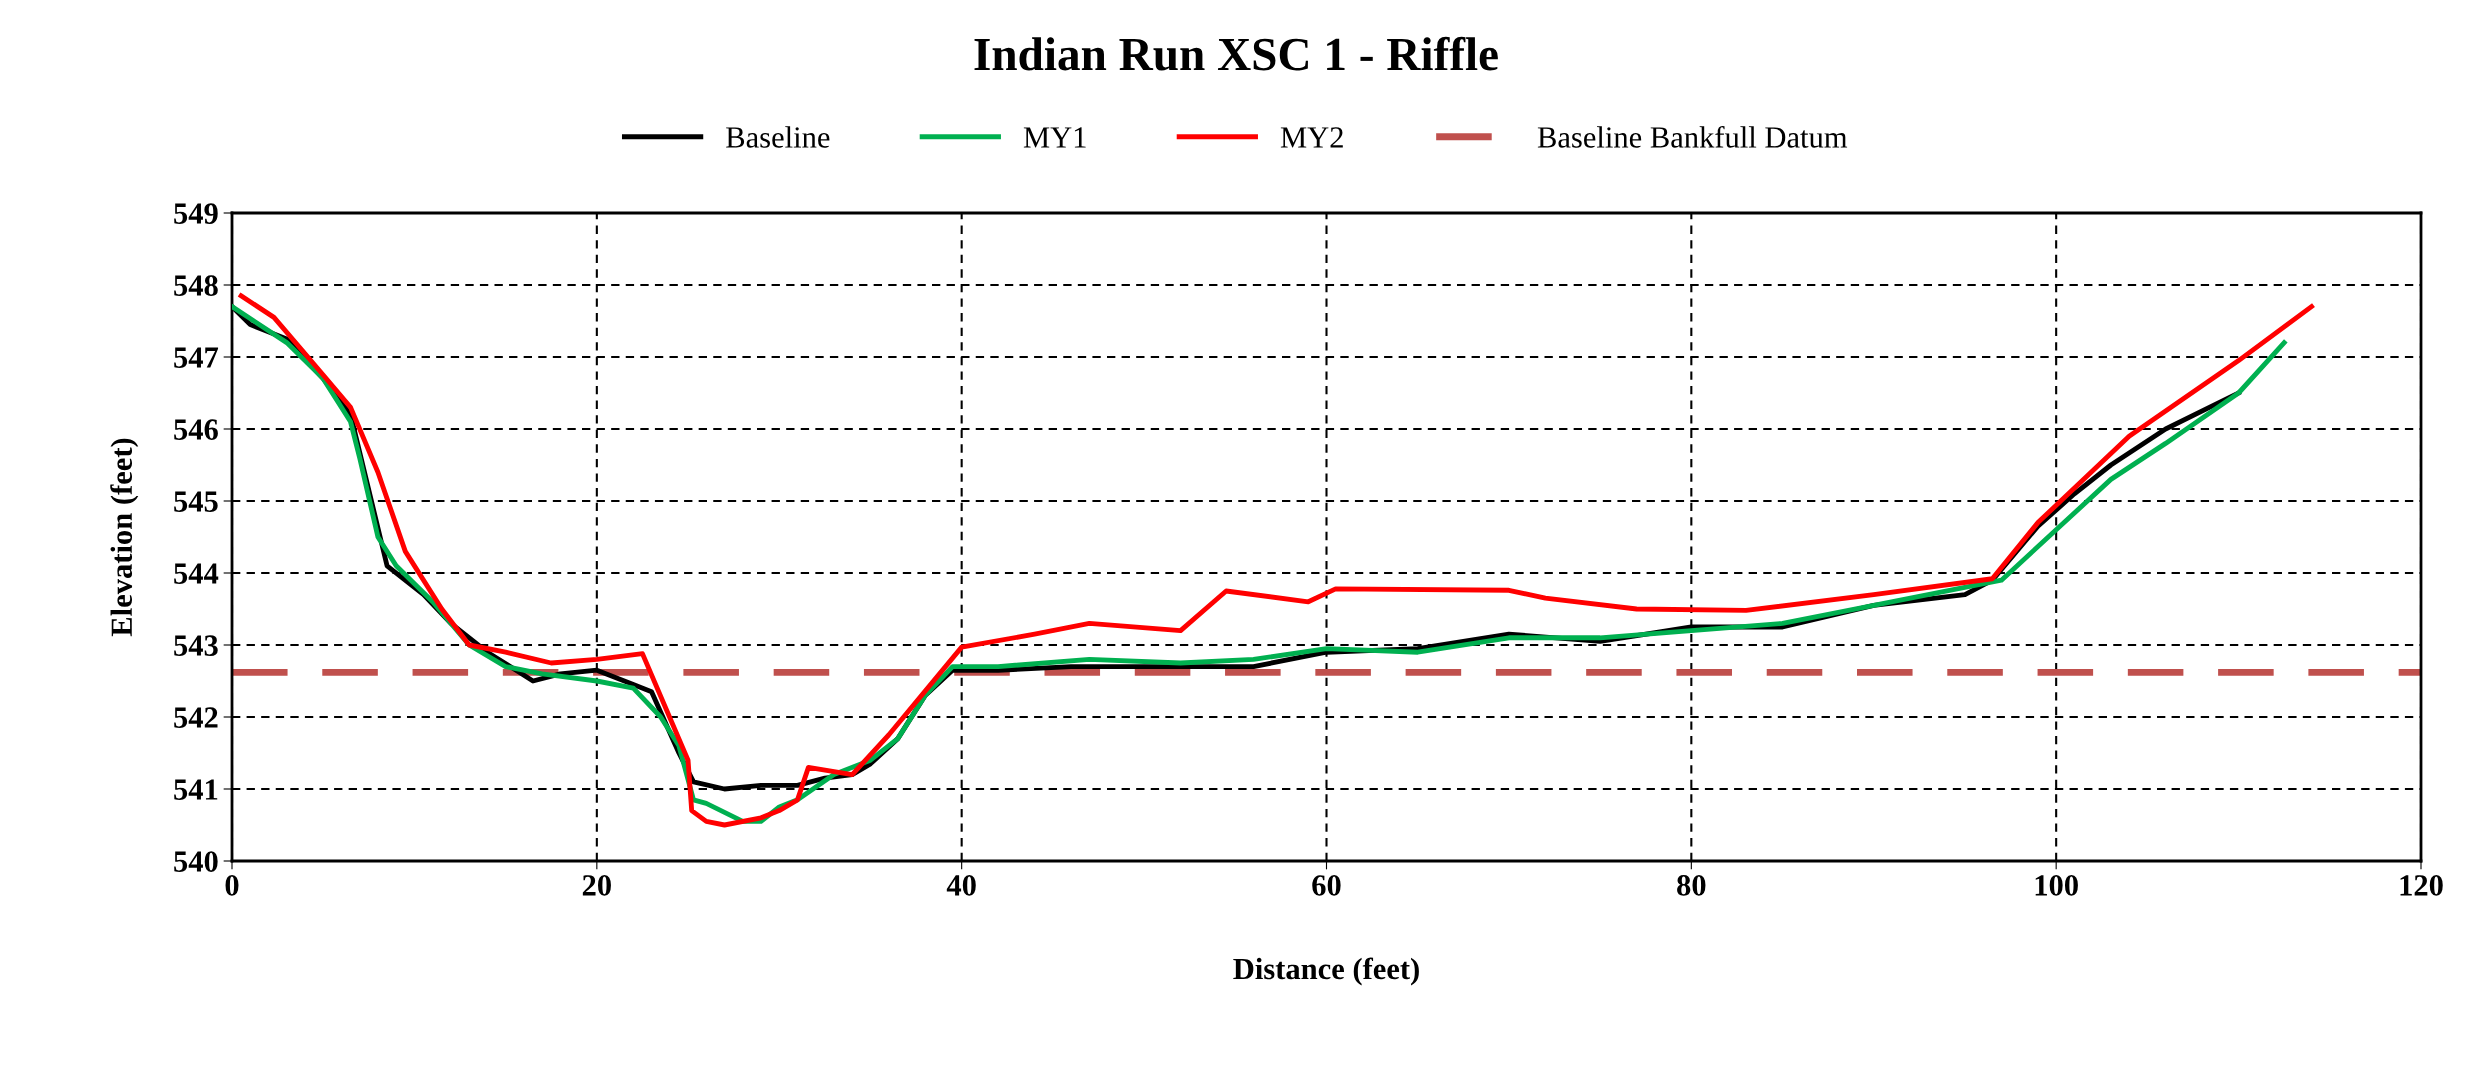 This screenshot has height=1077, width=2472. I want to click on y-tick-label: 540, so click(196, 861).